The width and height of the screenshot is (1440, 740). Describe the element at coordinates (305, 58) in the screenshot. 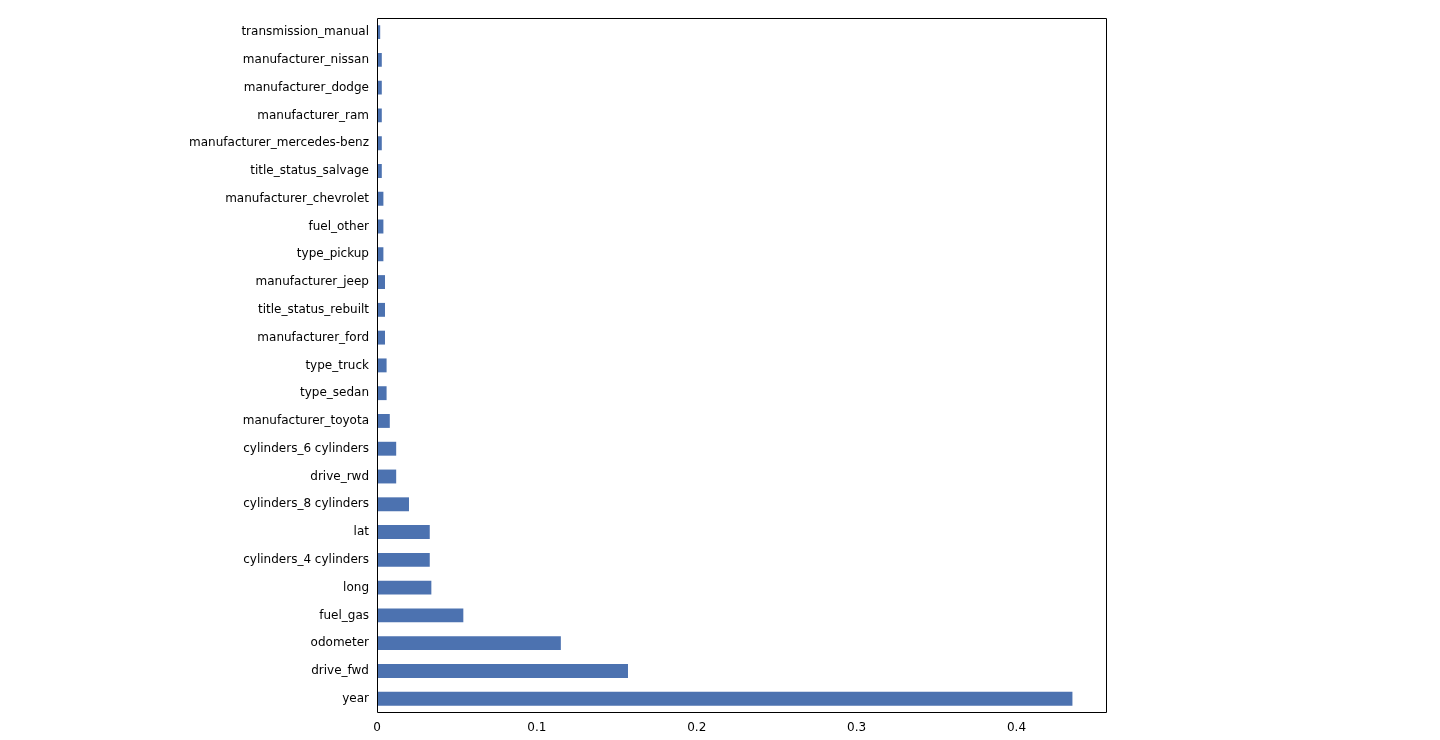

I see `y-tick-label: manufacturer_nissan` at that location.